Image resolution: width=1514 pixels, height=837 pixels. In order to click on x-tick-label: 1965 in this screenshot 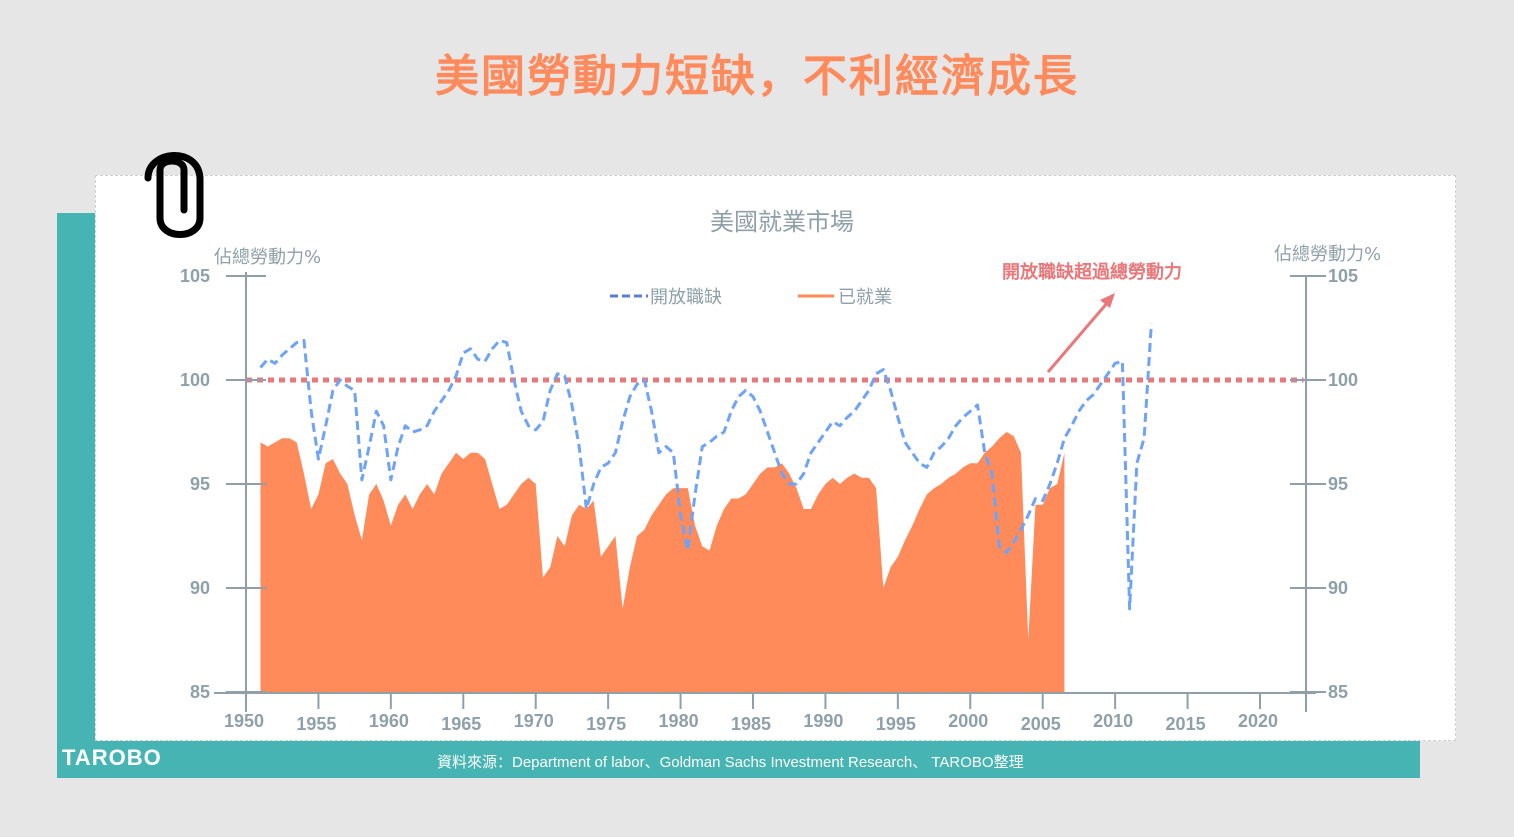, I will do `click(461, 724)`.